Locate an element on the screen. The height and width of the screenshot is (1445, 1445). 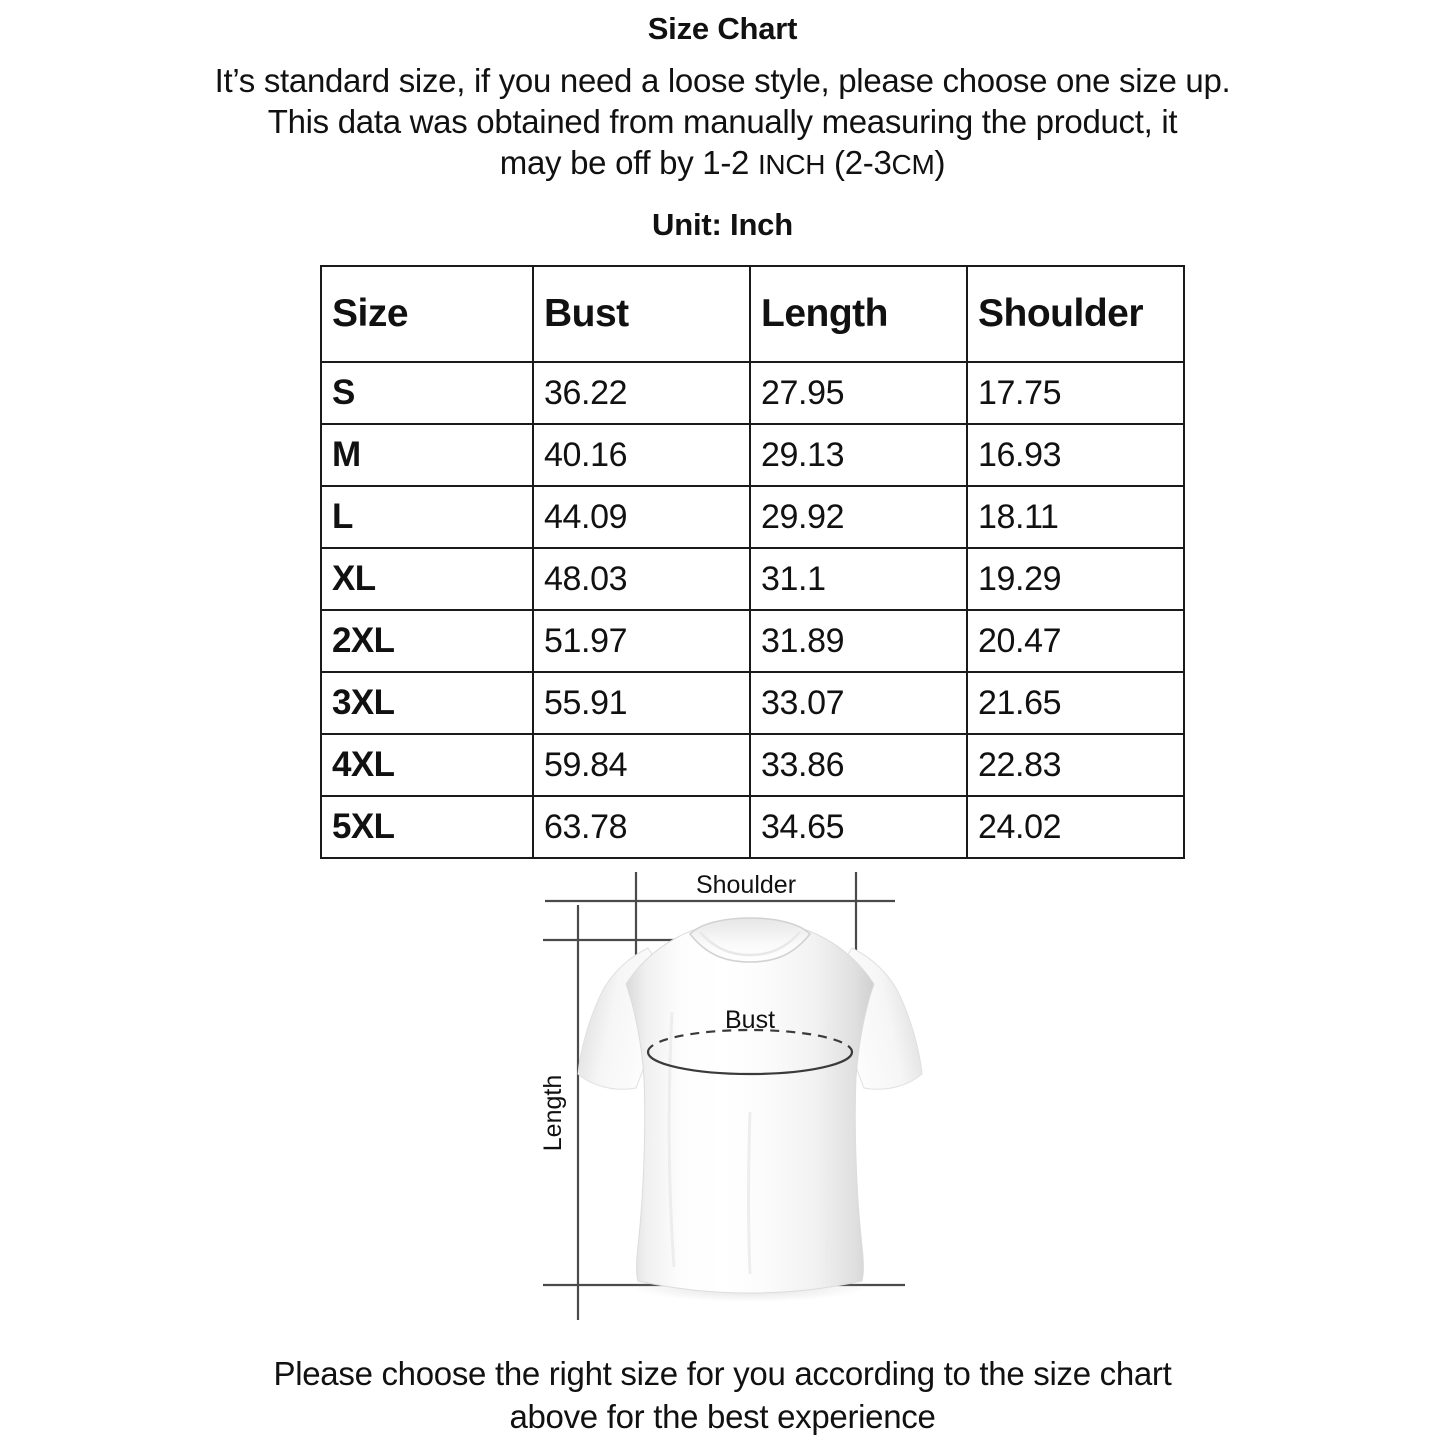
intro-line-3-middle: (2-3 is located at coordinates (858, 162).